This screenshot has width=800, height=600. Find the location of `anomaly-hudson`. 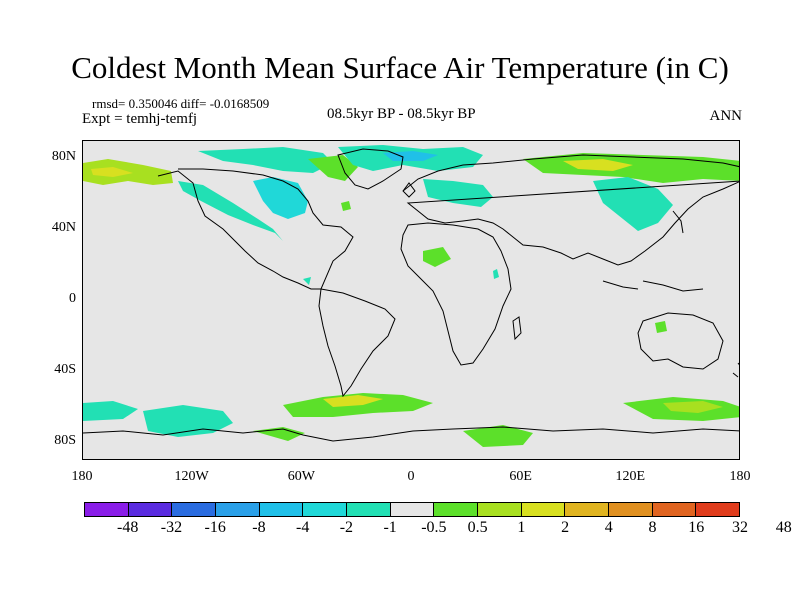

anomaly-hudson is located at coordinates (280, 198).